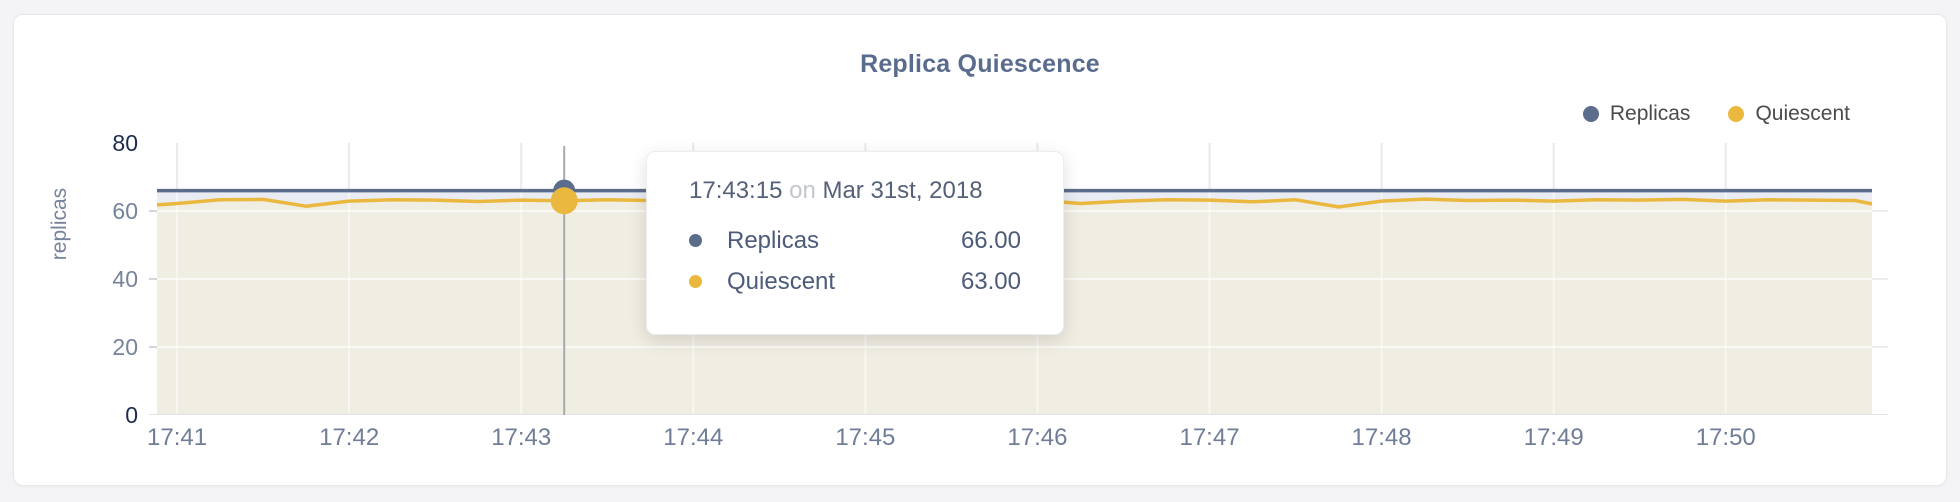 This screenshot has height=502, width=1960. Describe the element at coordinates (125, 279) in the screenshot. I see `y-tick-label: 40` at that location.